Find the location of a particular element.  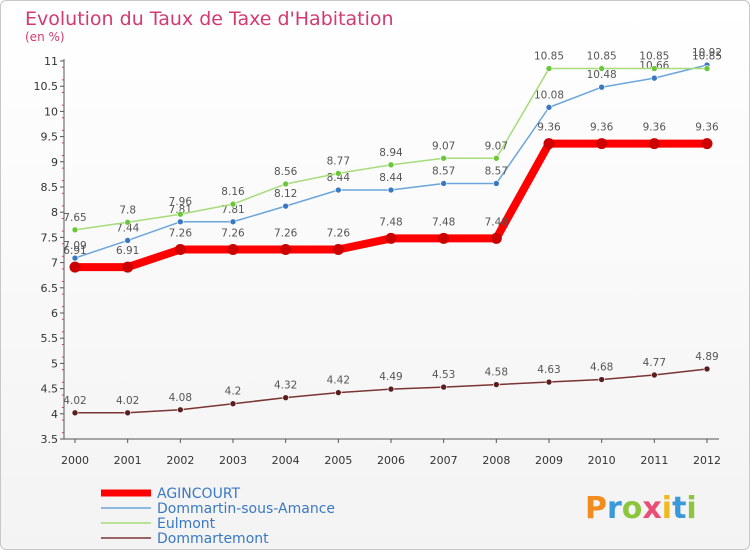

data-label: 7.8 is located at coordinates (127, 210).